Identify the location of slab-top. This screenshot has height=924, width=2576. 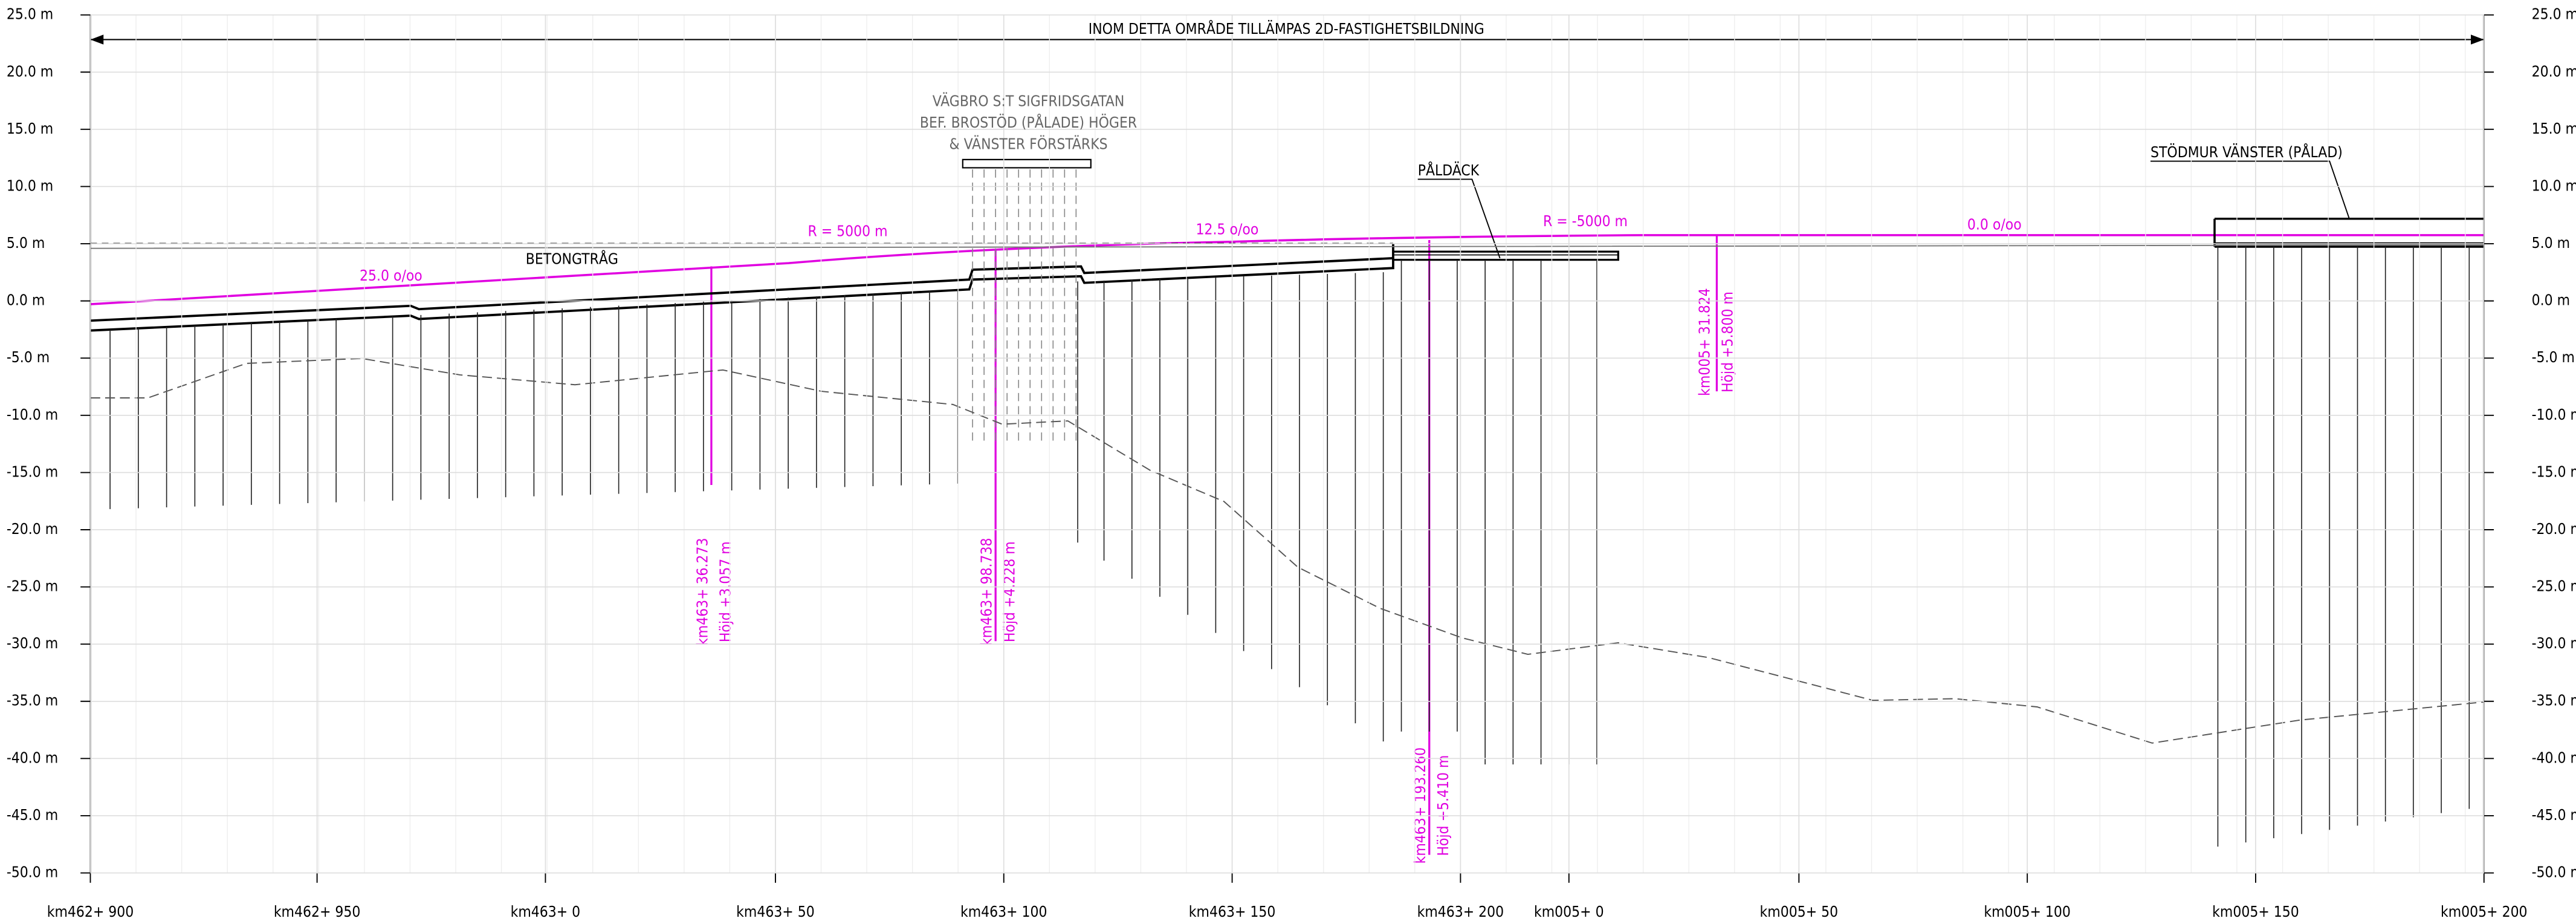
(742, 289).